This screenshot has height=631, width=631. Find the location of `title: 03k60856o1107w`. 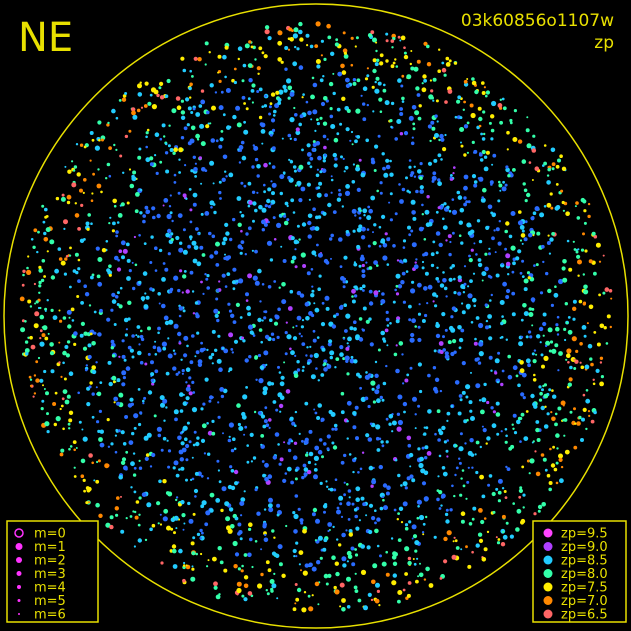

title: 03k60856o1107w is located at coordinates (537, 21).